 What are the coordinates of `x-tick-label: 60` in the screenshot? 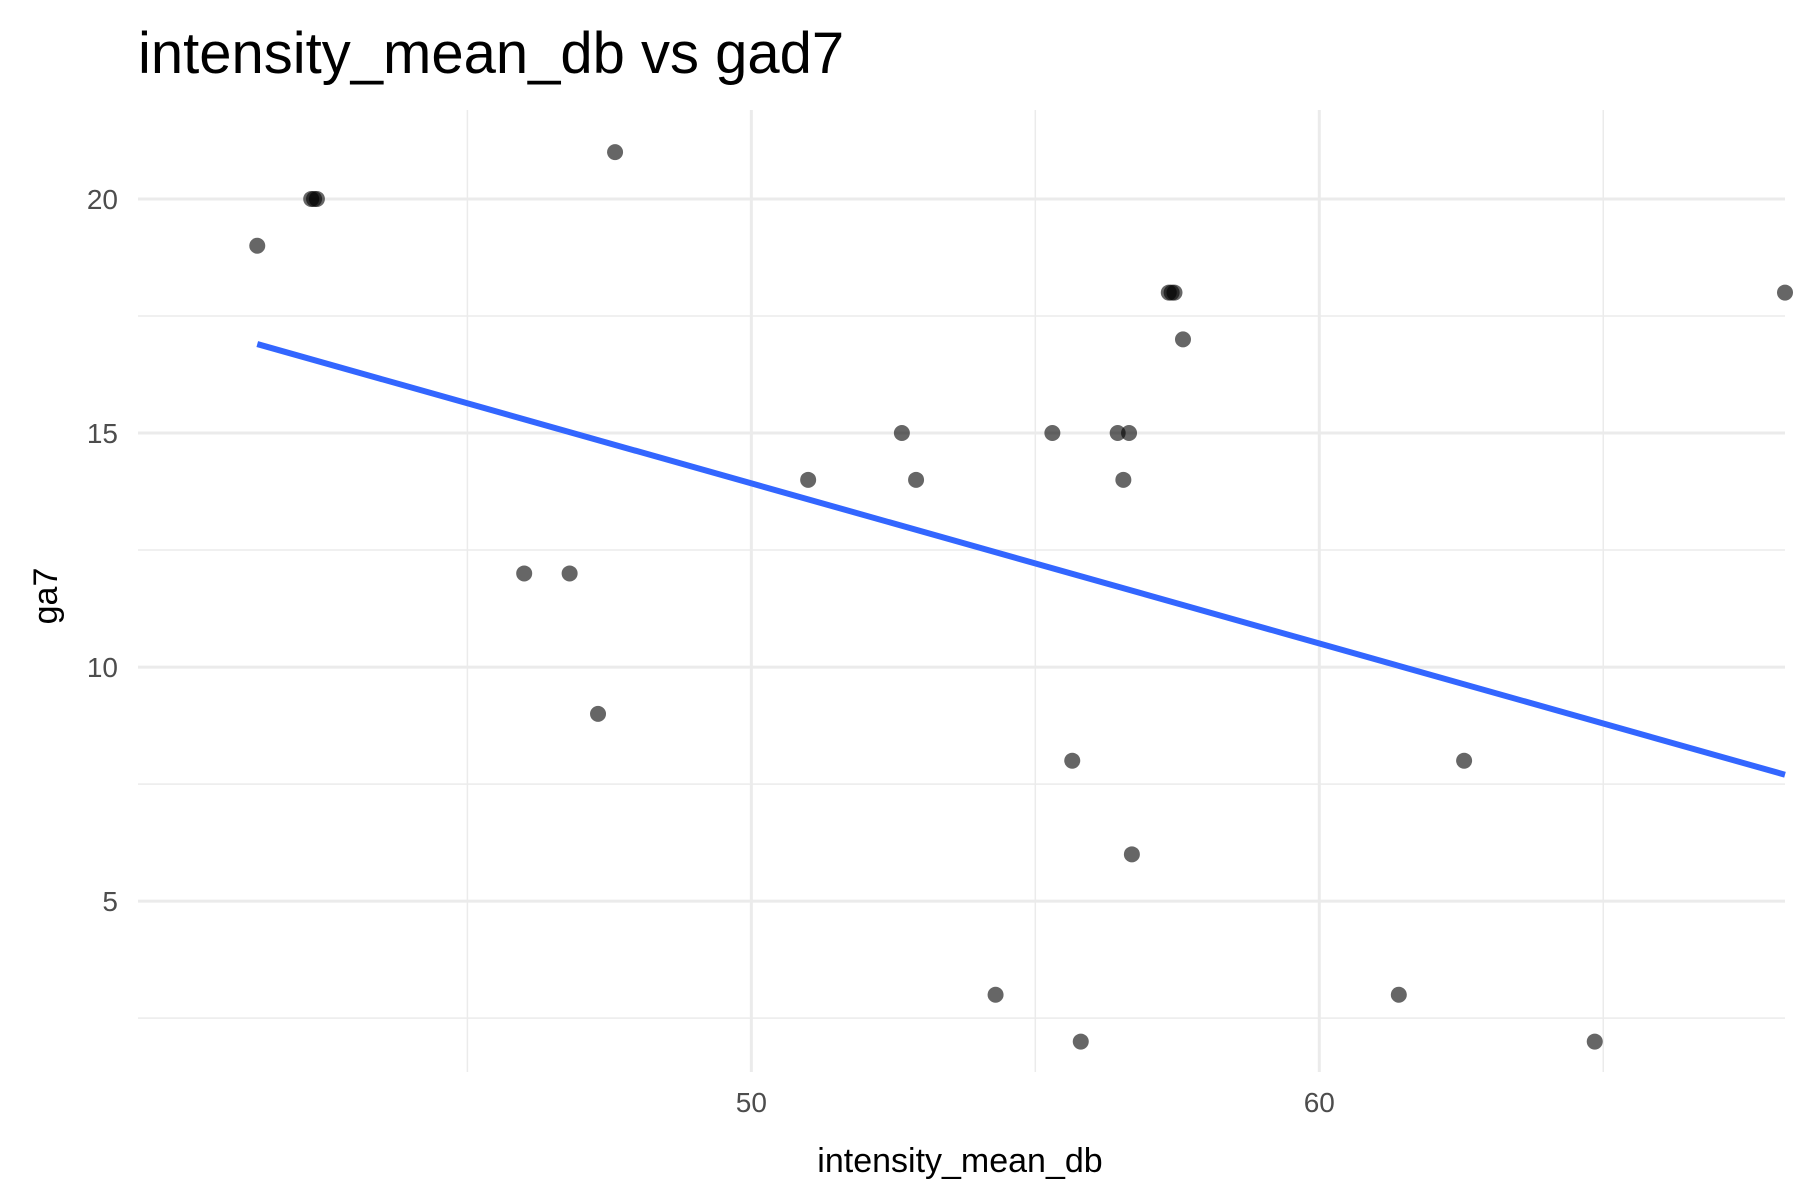 It's located at (1319, 1102).